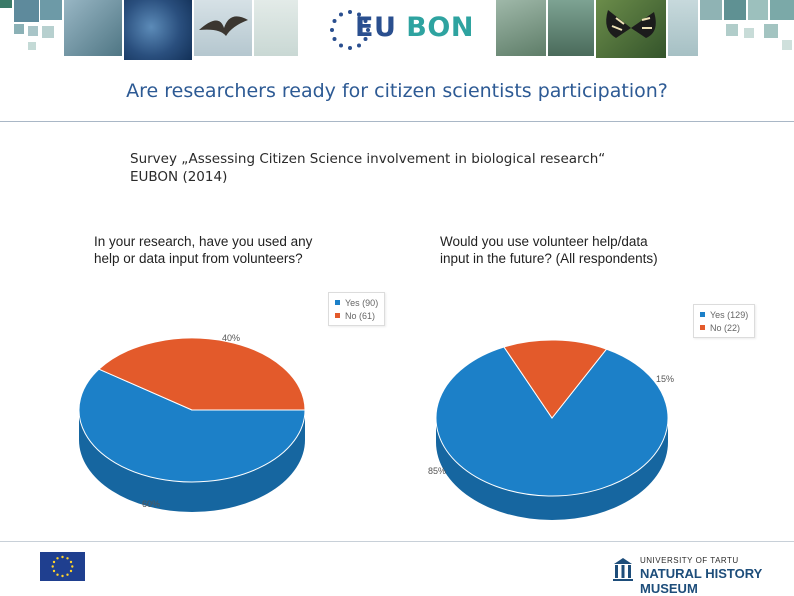 This screenshot has width=794, height=596. I want to click on butterfly-photo, so click(631, 29).